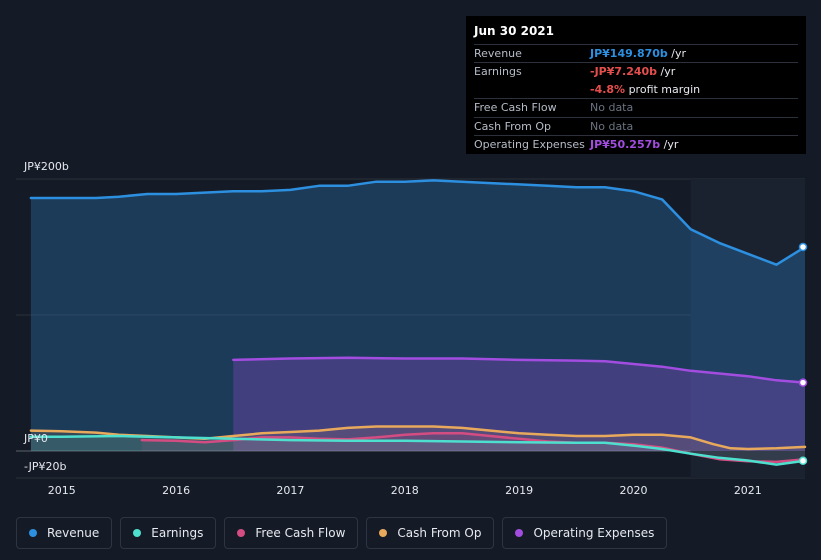 The image size is (821, 560). Describe the element at coordinates (663, 89) in the screenshot. I see `tooltip-value-suffix: profit margin` at that location.